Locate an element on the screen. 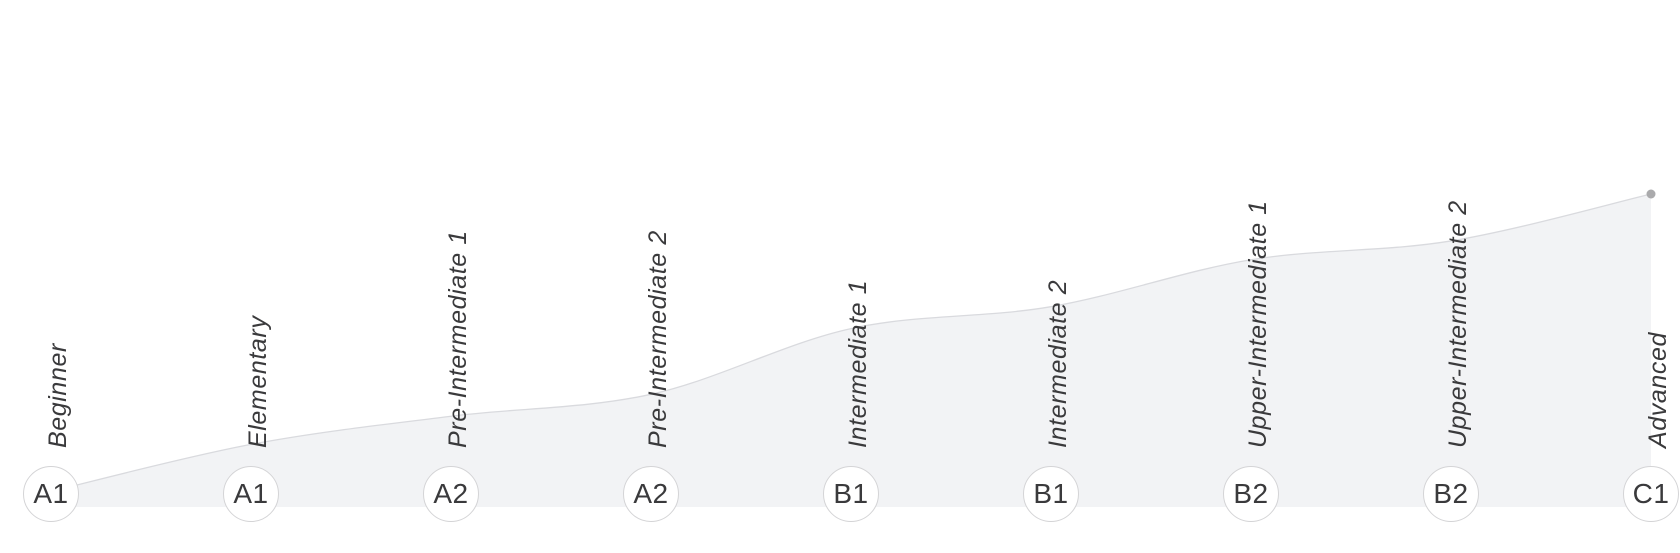  level-name-label: Pre-Intermediate 1 is located at coordinates (458, 339).